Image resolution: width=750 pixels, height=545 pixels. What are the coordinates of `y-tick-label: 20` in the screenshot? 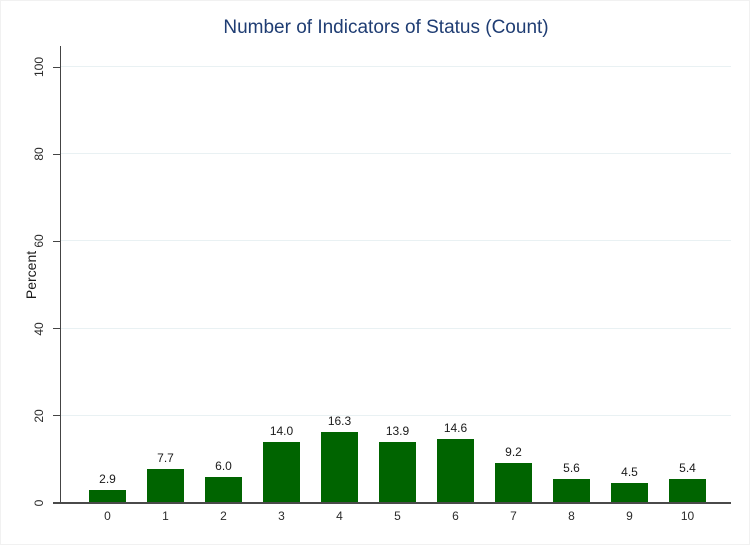 It's located at (39, 416).